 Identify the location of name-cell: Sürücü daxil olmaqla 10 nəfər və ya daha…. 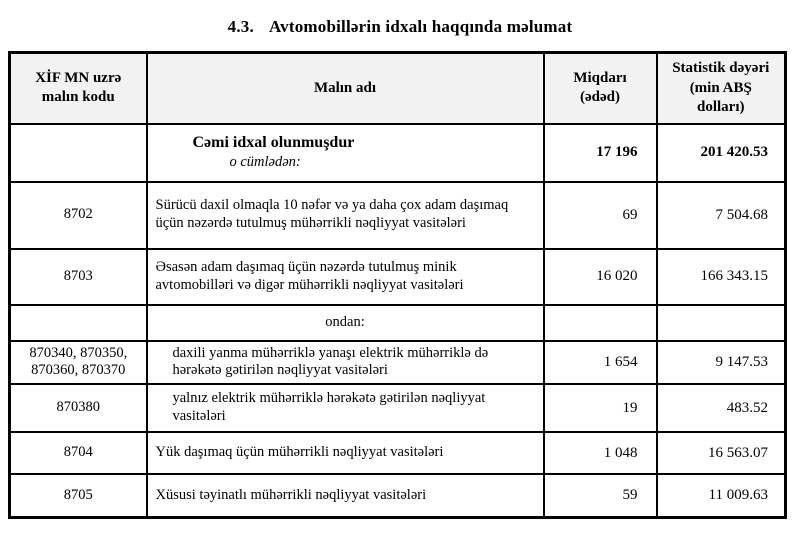
(345, 215).